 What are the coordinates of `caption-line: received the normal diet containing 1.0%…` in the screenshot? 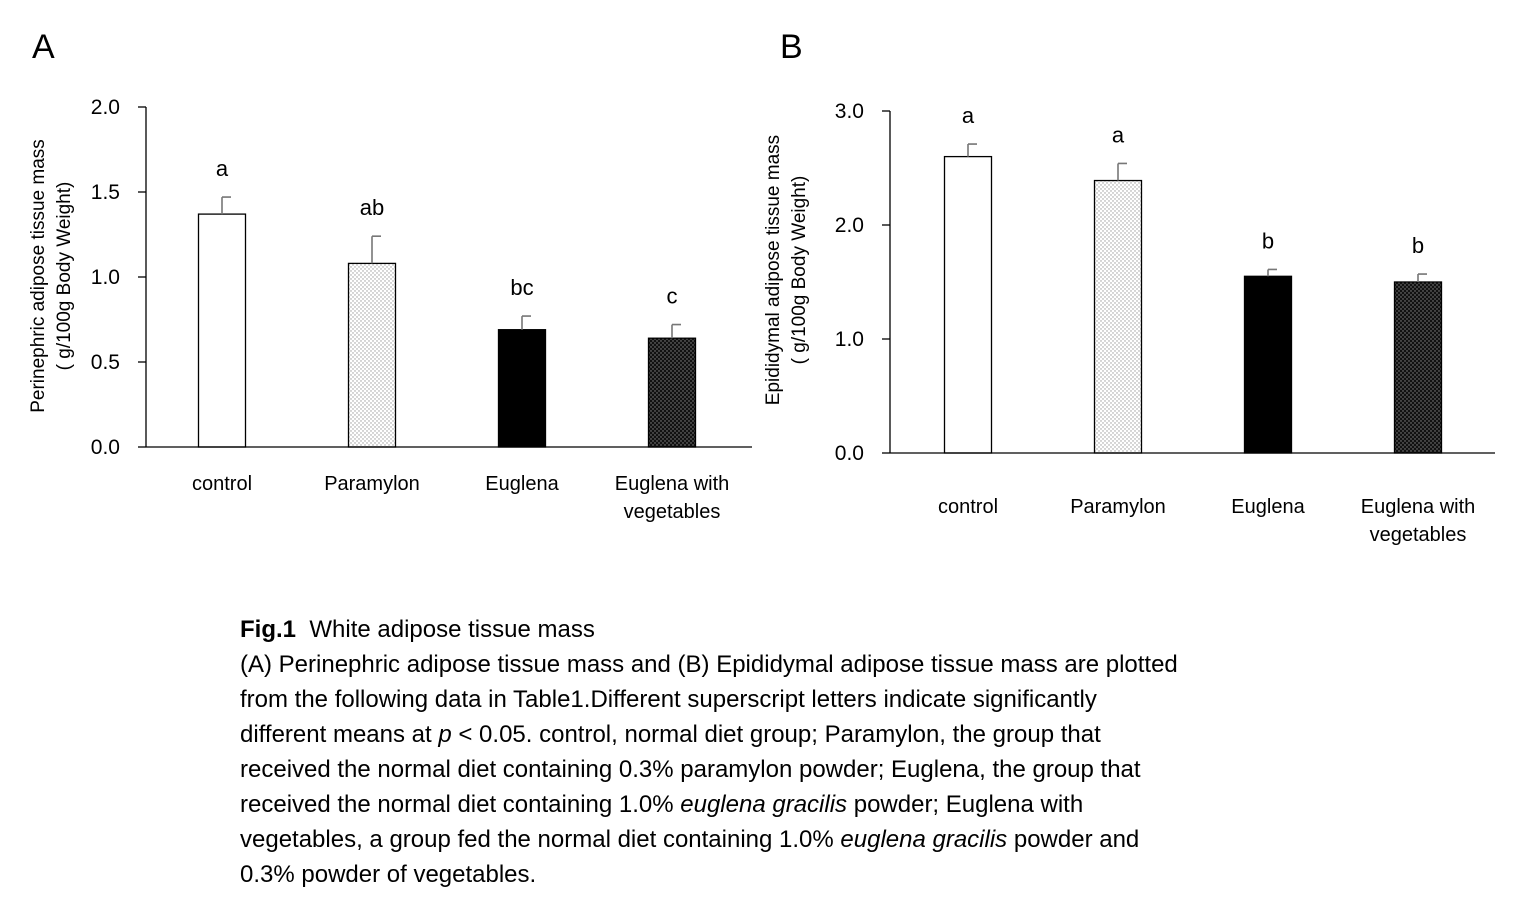 It's located at (860, 804).